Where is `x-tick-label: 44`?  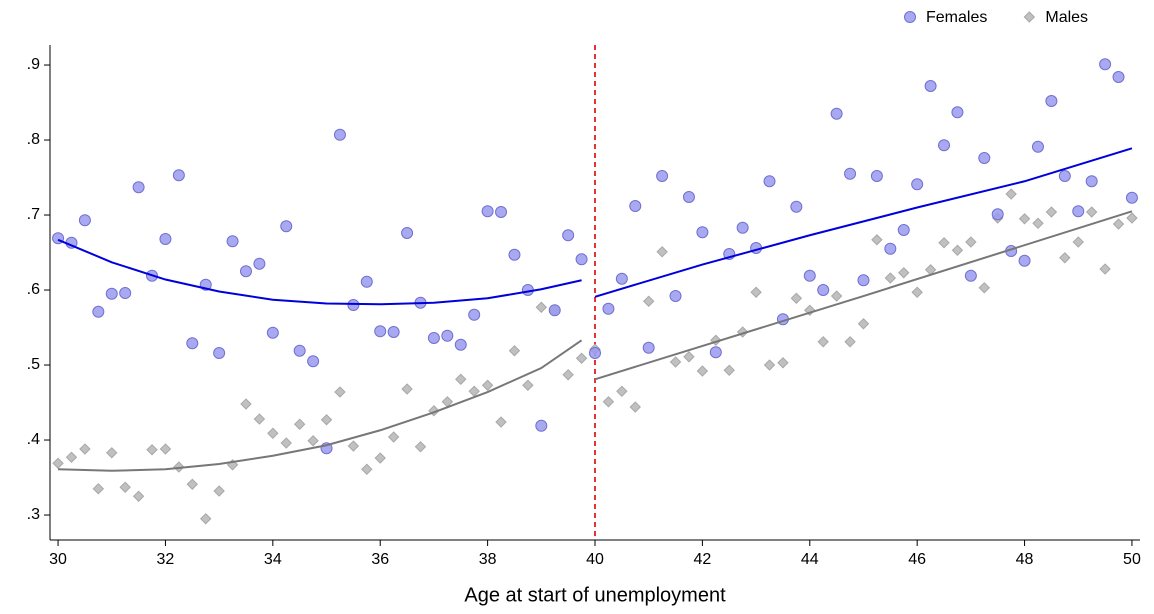
x-tick-label: 44 is located at coordinates (810, 559).